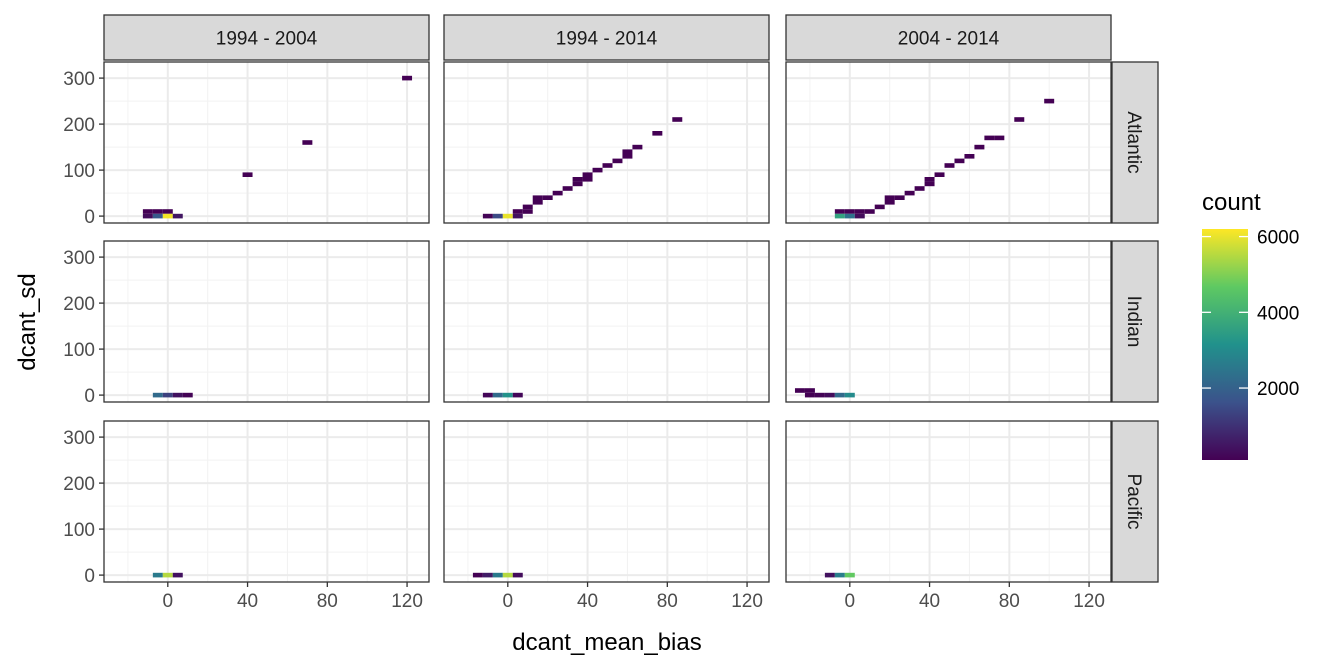 Image resolution: width=1344 pixels, height=672 pixels. Describe the element at coordinates (267, 39) in the screenshot. I see `column-strip-label: 1994 - 2004` at that location.